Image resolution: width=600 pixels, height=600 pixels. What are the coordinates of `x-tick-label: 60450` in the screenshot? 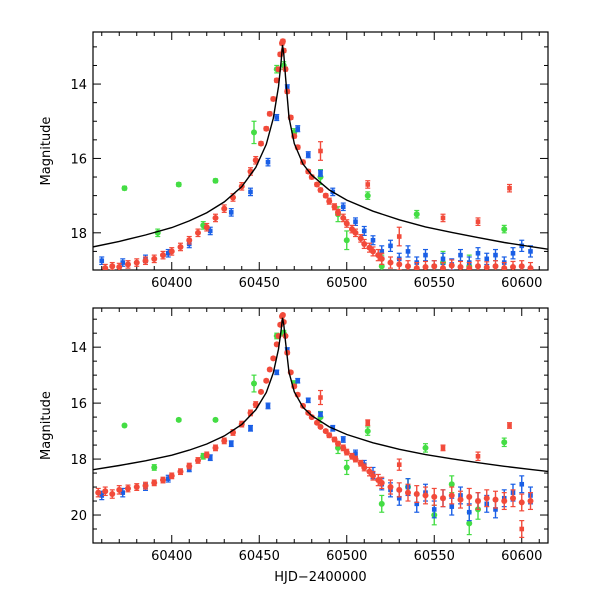 It's located at (259, 283).